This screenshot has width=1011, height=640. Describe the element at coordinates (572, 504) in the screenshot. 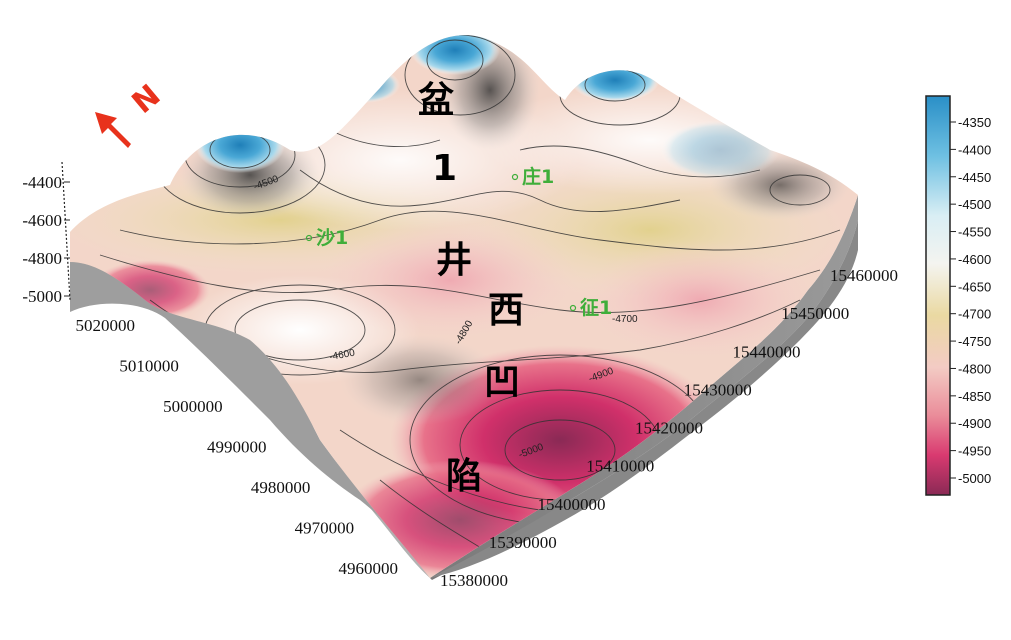

I see `x-axis-tick-label: 15400000` at that location.